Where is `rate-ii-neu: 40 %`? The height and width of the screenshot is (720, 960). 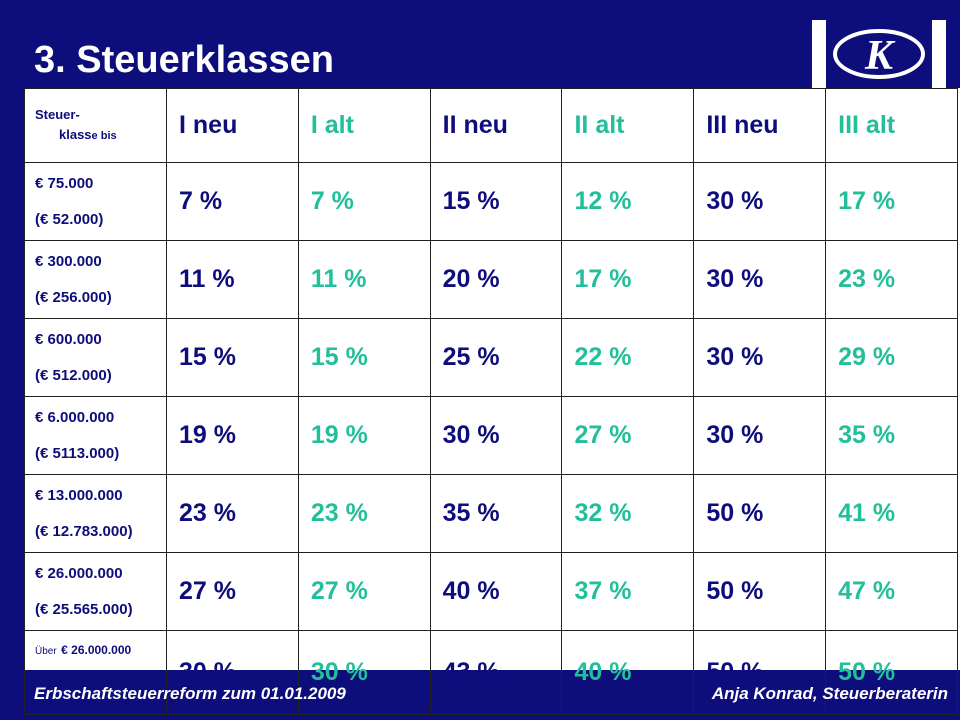 rate-ii-neu: 40 % is located at coordinates (496, 591).